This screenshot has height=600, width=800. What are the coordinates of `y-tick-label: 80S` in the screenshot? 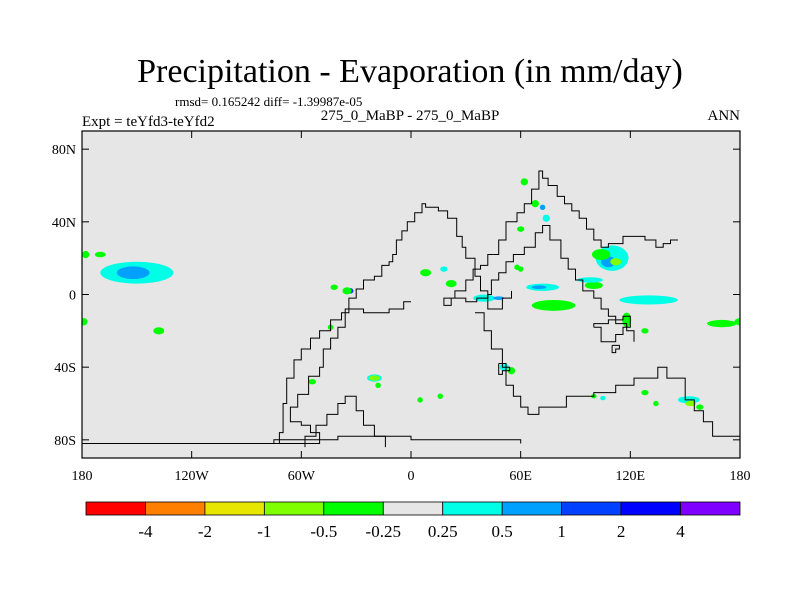 It's located at (65, 441).